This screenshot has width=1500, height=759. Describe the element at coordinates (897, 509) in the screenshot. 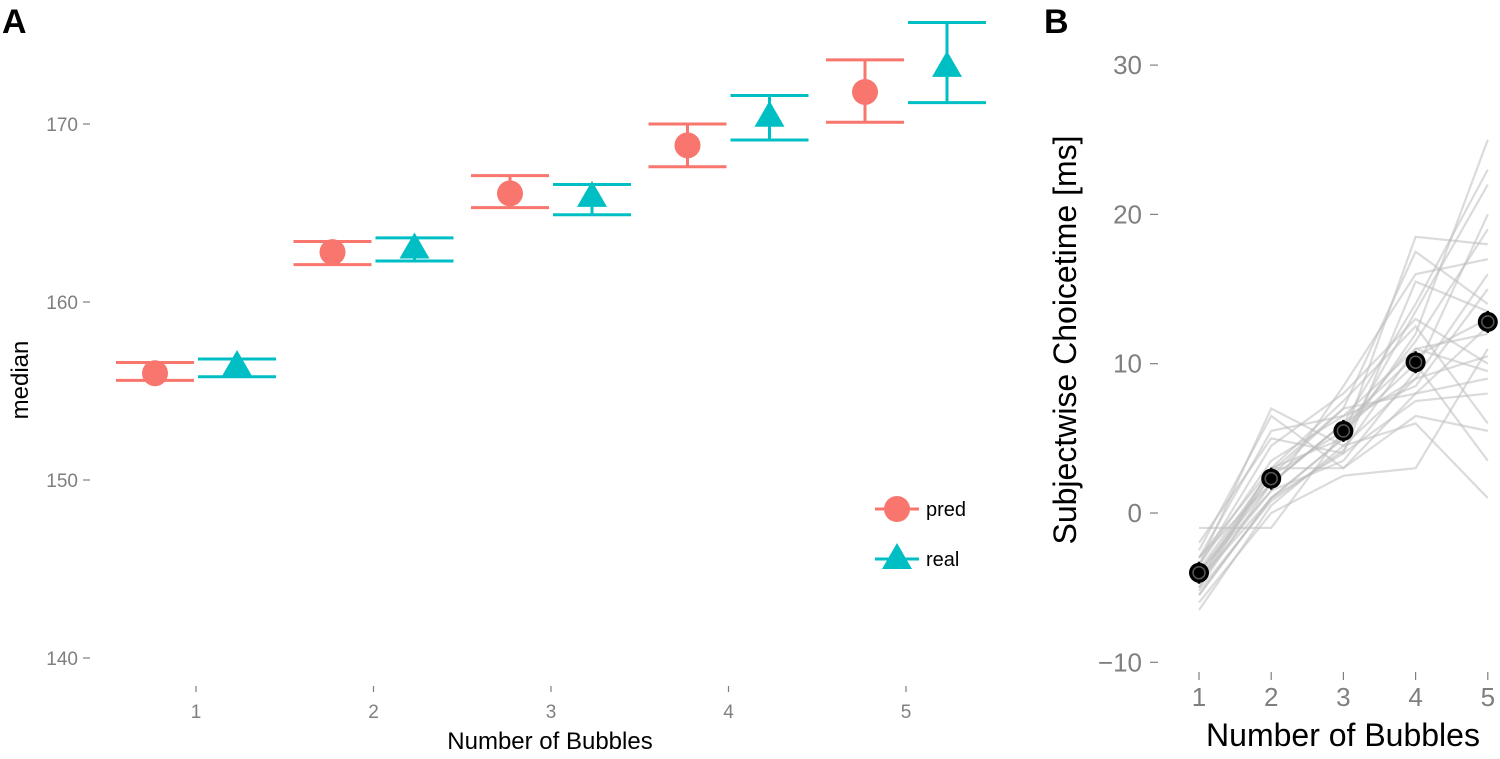

I see `legend-key-pred` at that location.